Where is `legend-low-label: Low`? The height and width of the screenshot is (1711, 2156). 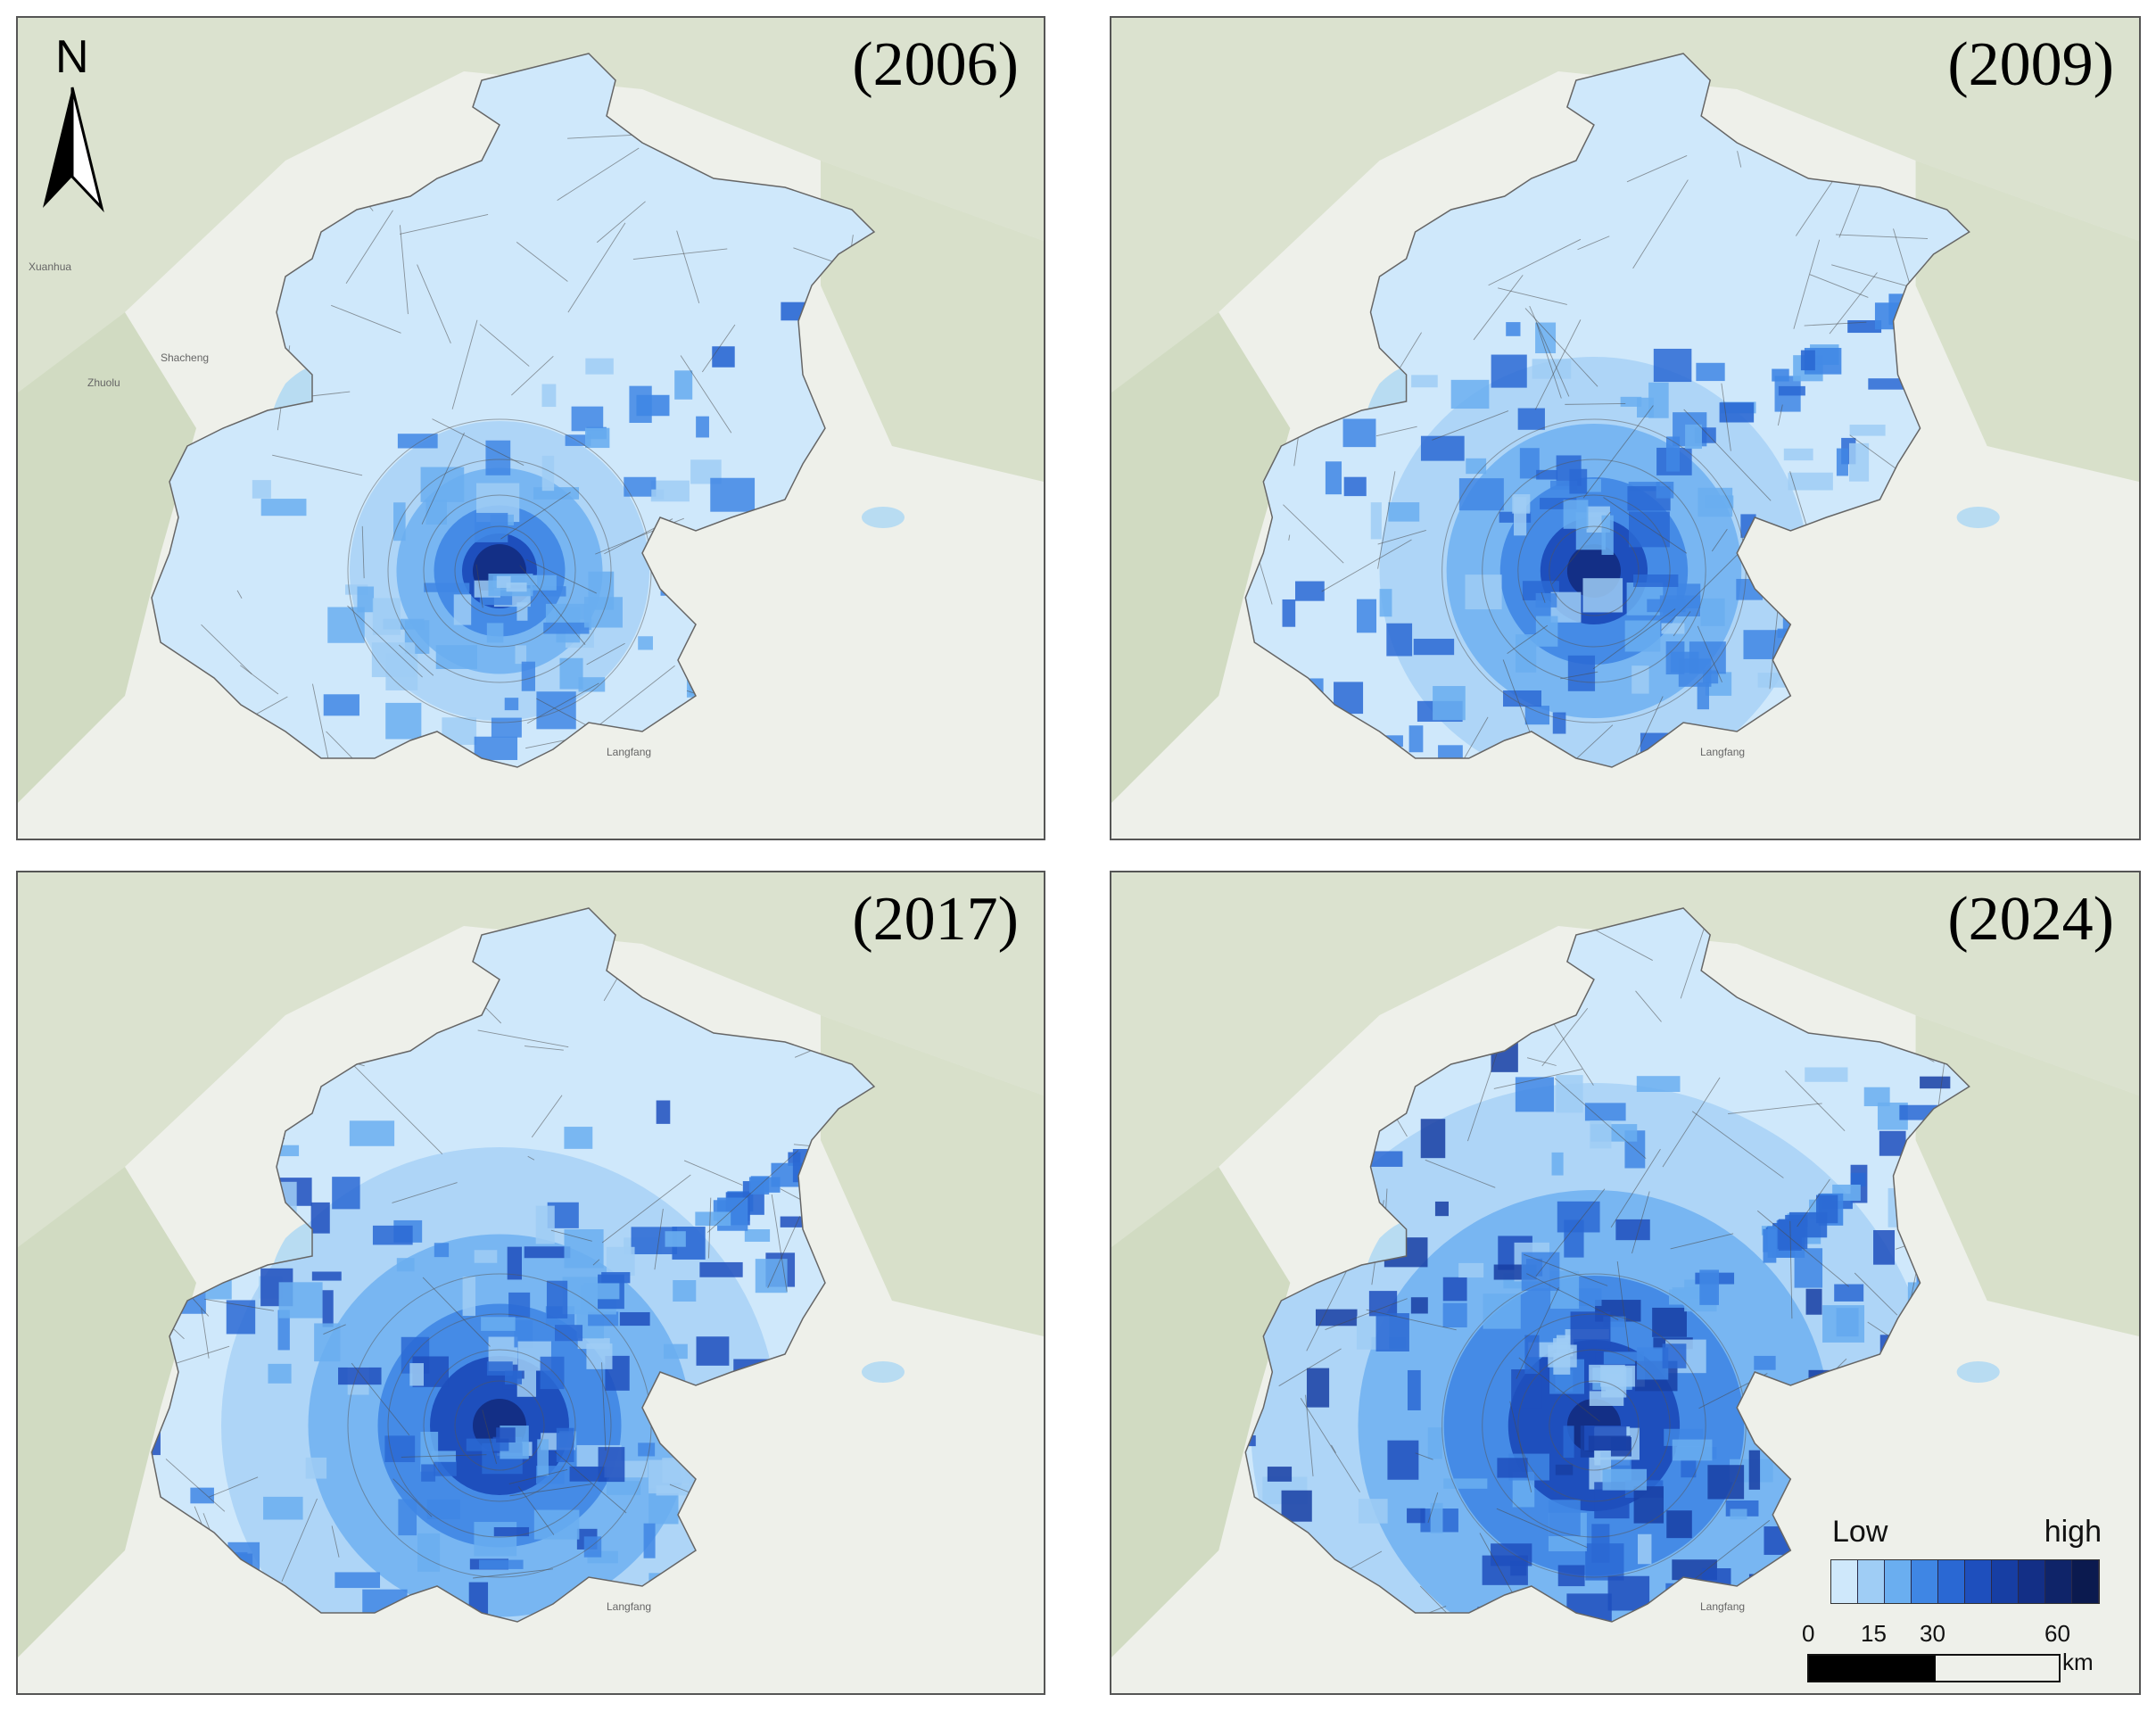
legend-low-label: Low is located at coordinates (1860, 1532).